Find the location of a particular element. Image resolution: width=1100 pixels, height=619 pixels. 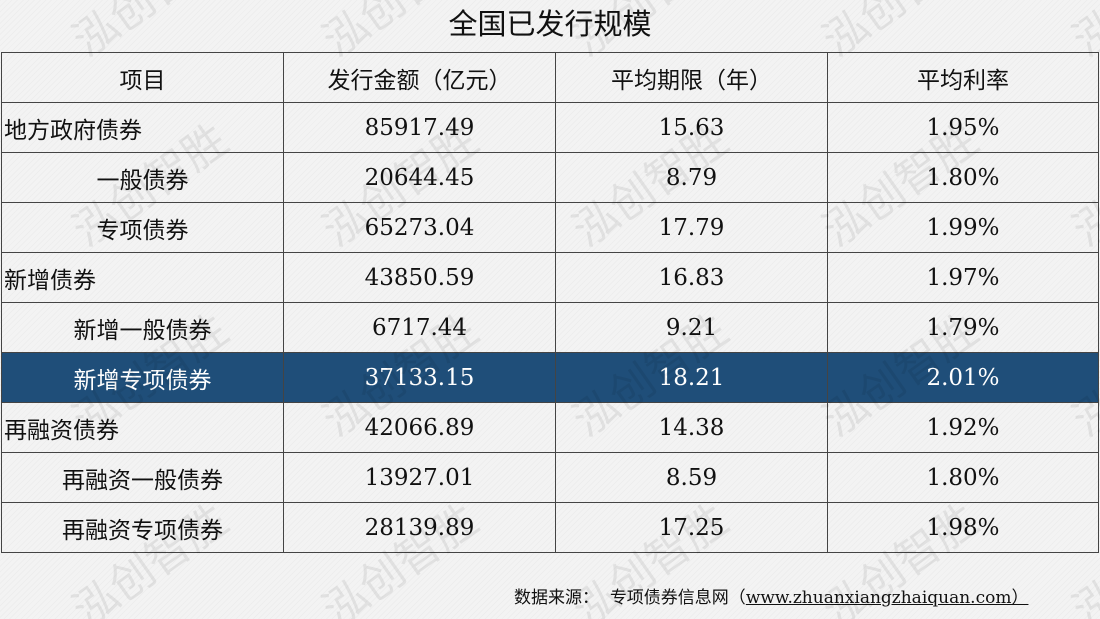

cell-amount: 28139.89 is located at coordinates (419, 527).